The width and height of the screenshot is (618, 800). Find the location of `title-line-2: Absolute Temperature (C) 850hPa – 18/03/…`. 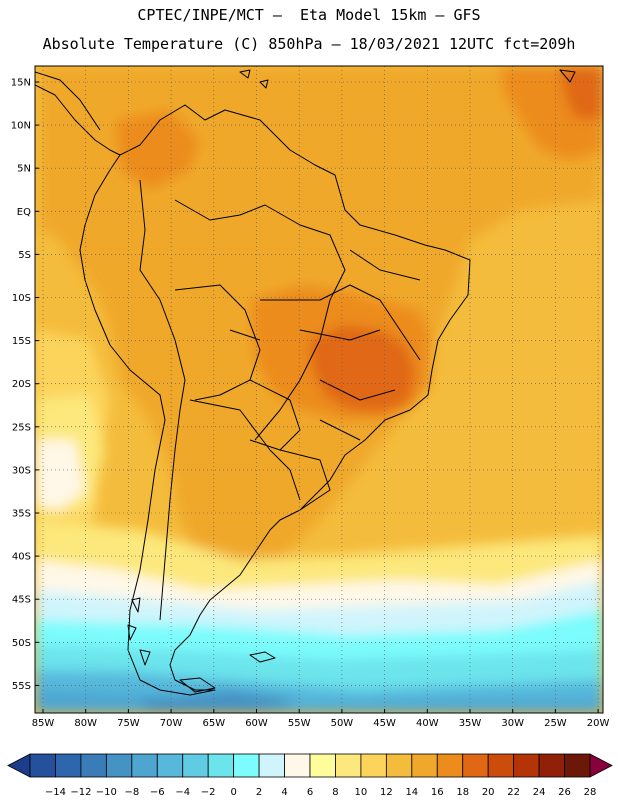

title-line-2: Absolute Temperature (C) 850hPa – 18/03/… is located at coordinates (309, 44).